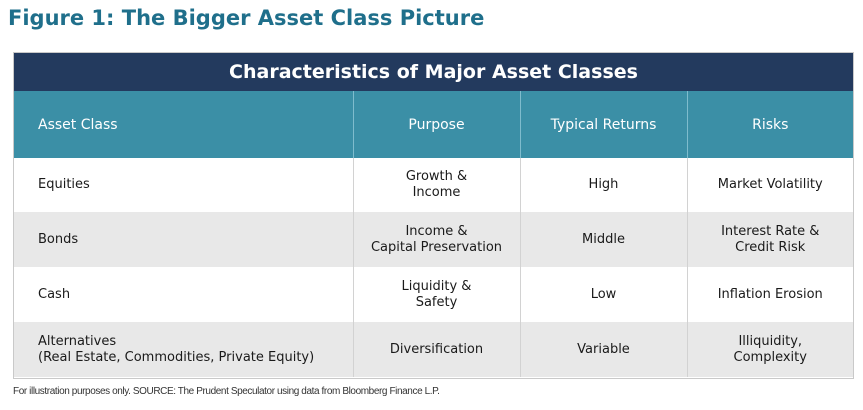  I want to click on cell-purpose: Diversification, so click(437, 349).